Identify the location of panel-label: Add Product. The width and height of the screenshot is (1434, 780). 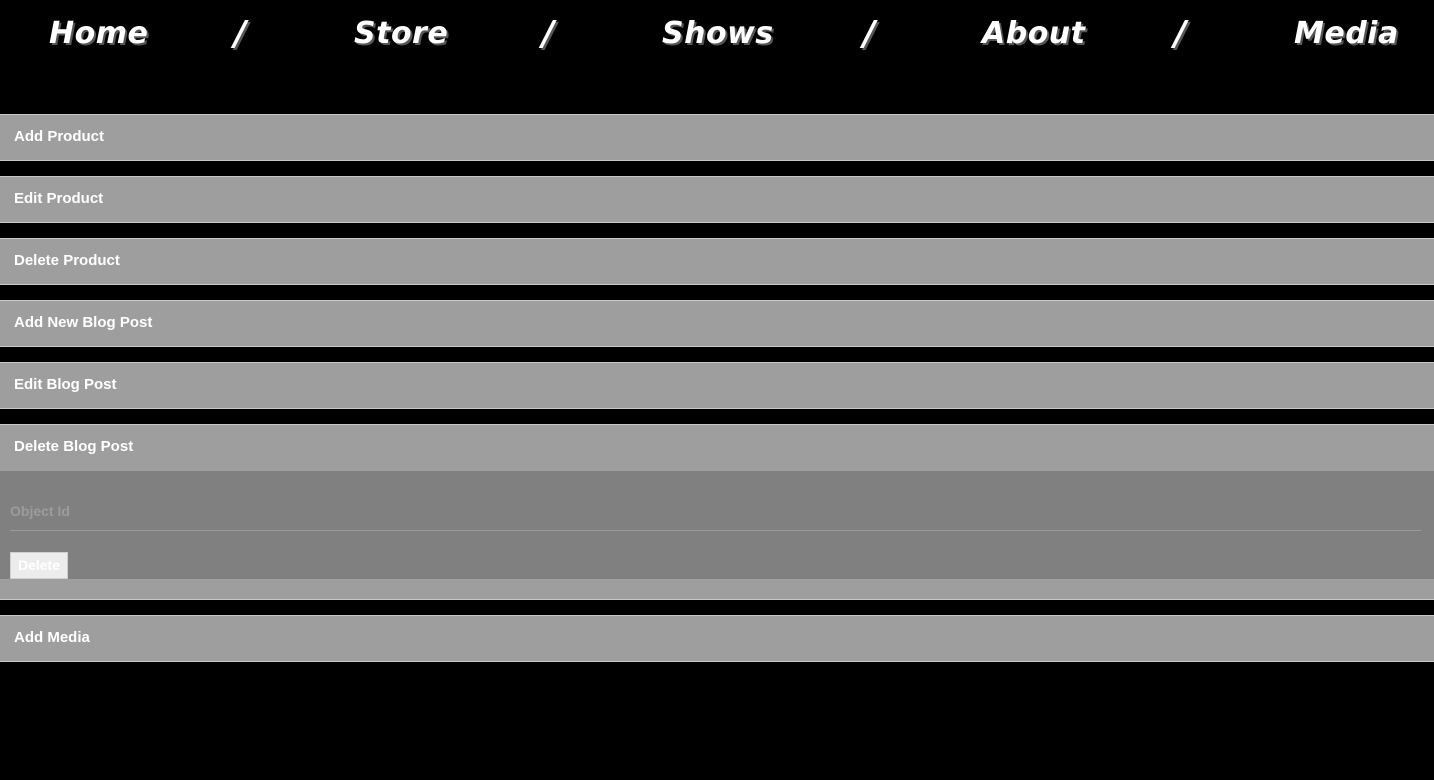
(59, 136).